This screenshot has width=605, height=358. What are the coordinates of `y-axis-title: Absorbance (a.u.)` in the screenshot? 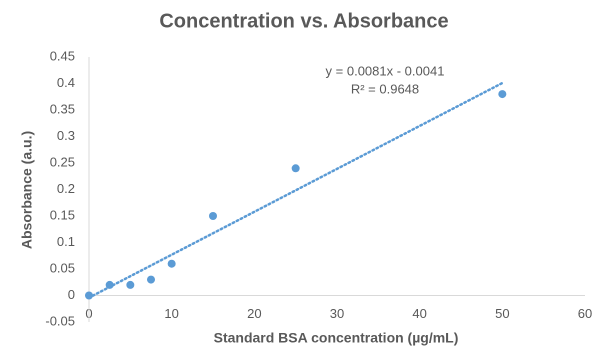 It's located at (27, 190).